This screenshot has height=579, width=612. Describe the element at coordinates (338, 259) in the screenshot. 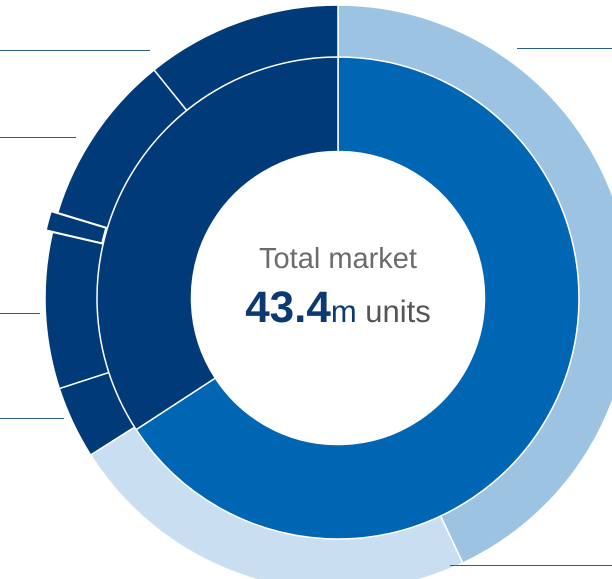

I see `text: Total market` at that location.